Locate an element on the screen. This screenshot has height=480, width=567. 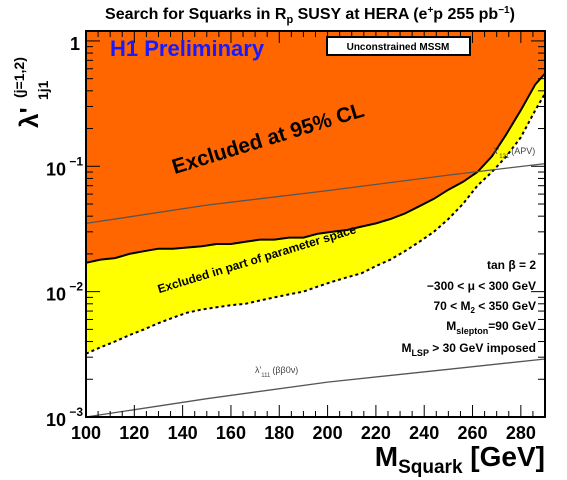
param-m2: 70 < M2 < 350 GeV is located at coordinates (484, 307).